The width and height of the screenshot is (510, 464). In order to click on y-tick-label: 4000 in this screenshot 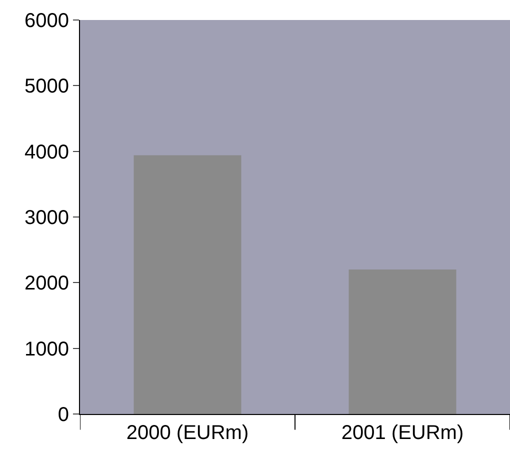, I will do `click(46, 152)`.